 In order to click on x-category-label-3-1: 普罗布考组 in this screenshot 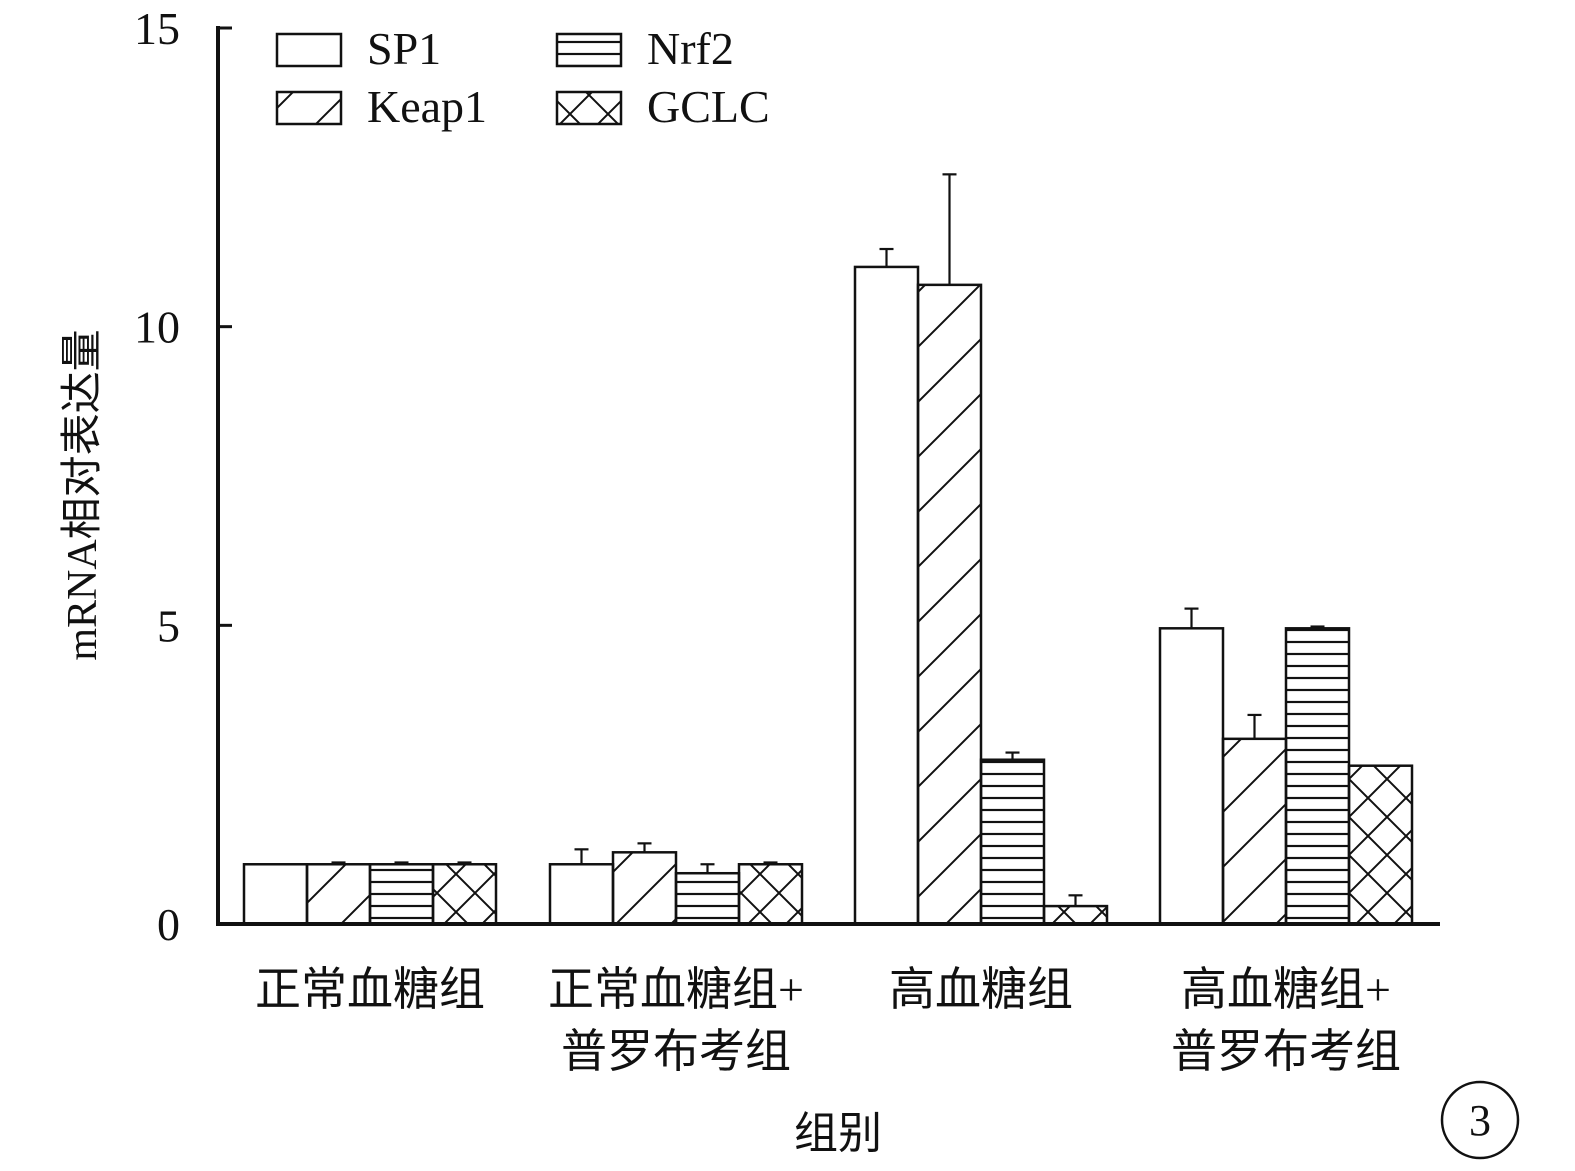, I will do `click(1286, 1051)`.